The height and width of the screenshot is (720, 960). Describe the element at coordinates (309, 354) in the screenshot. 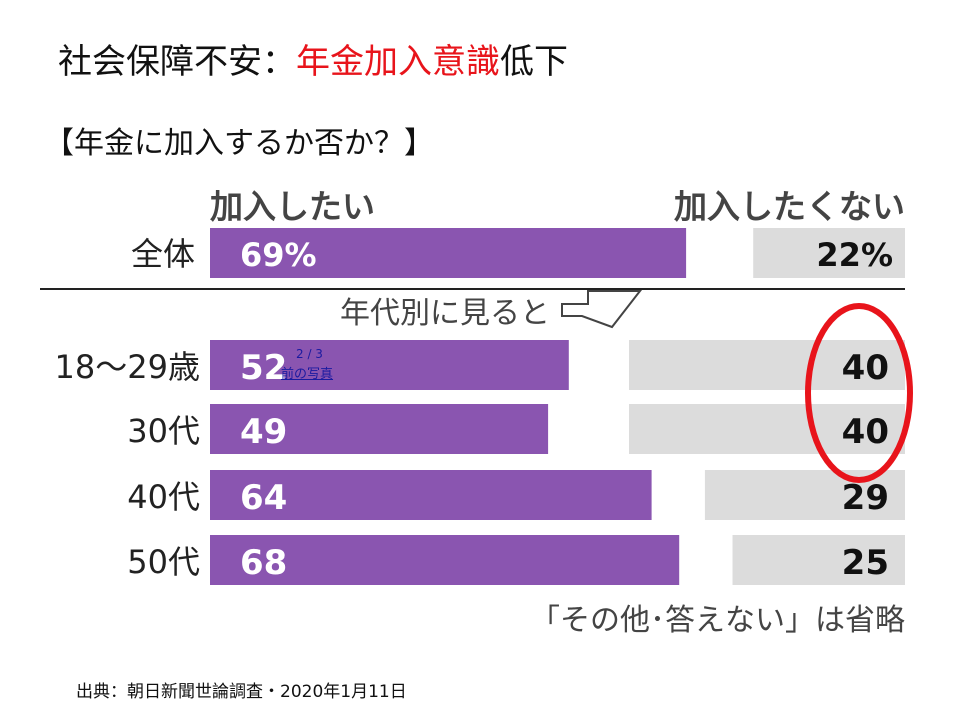

I see `gallery-counter: 2 / 3` at that location.